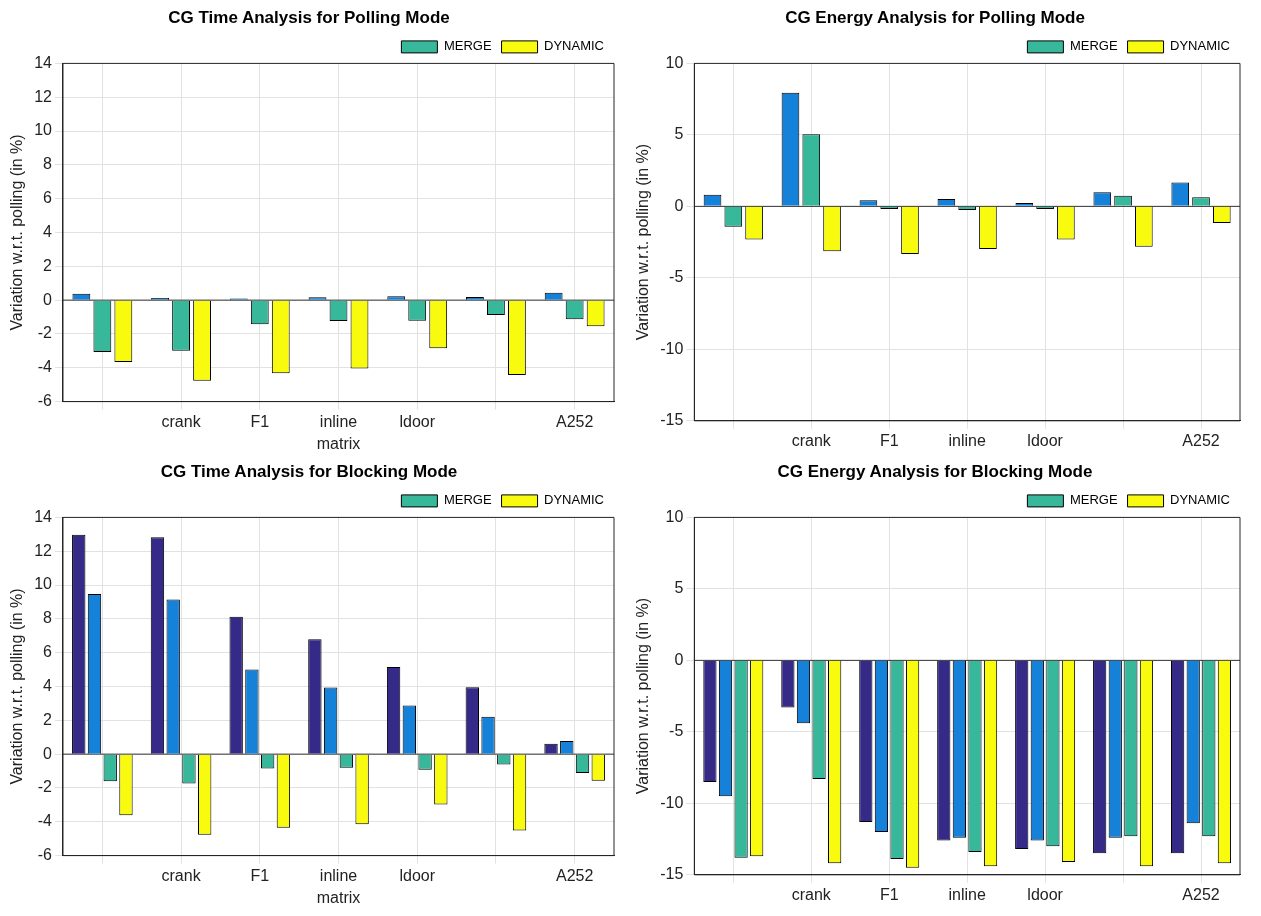 The width and height of the screenshot is (1261, 916). What do you see at coordinates (935, 471) in the screenshot?
I see `chart-title: CG Energy Analysis for Blocking Mode` at bounding box center [935, 471].